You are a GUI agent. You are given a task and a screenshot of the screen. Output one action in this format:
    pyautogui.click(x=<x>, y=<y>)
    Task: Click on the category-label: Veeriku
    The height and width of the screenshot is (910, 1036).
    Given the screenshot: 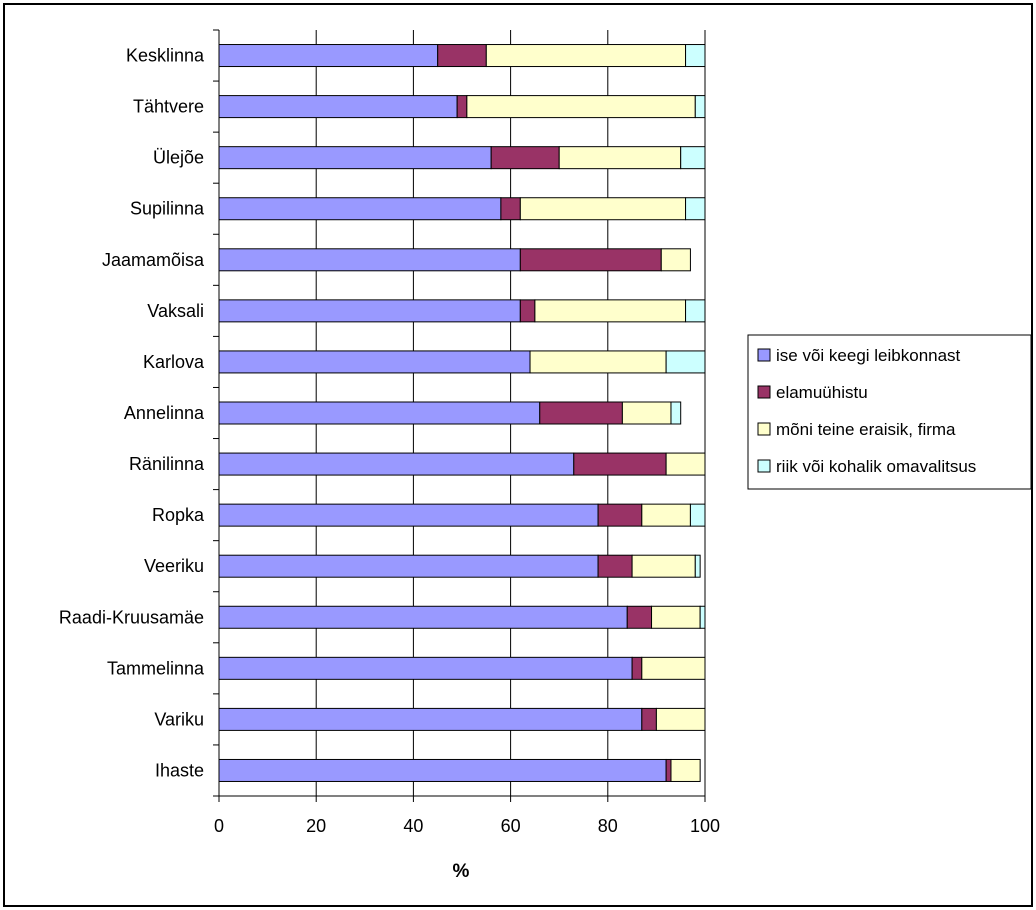 What is the action you would take?
    pyautogui.click(x=174, y=566)
    